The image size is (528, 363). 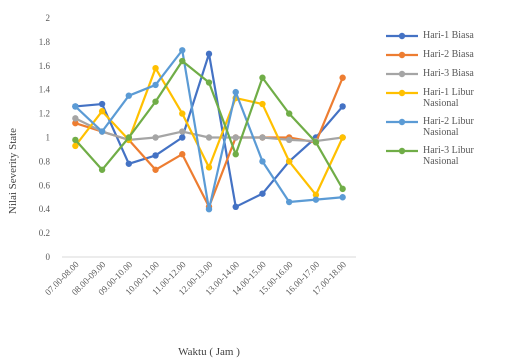 What do you see at coordinates (44, 233) in the screenshot?
I see `y-tick-label: 0.2` at bounding box center [44, 233].